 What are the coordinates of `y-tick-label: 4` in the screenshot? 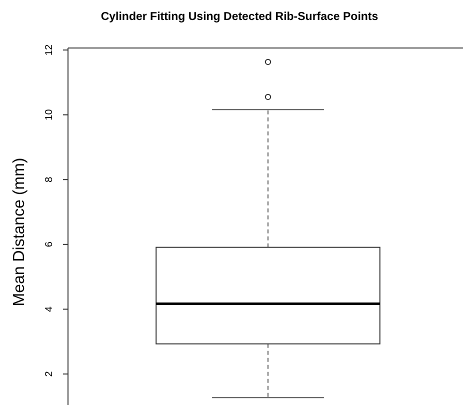 It's located at (49, 309).